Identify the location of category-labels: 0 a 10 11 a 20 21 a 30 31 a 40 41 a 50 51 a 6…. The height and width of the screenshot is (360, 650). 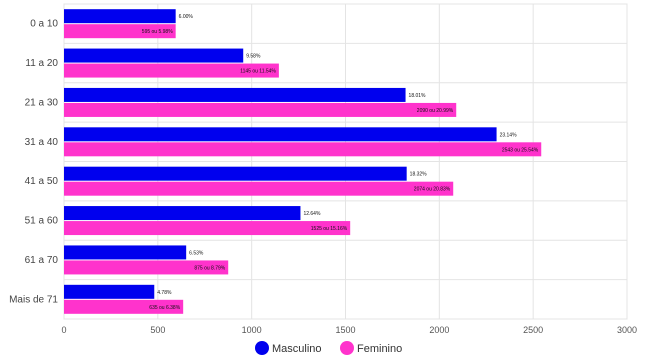
(33, 162).